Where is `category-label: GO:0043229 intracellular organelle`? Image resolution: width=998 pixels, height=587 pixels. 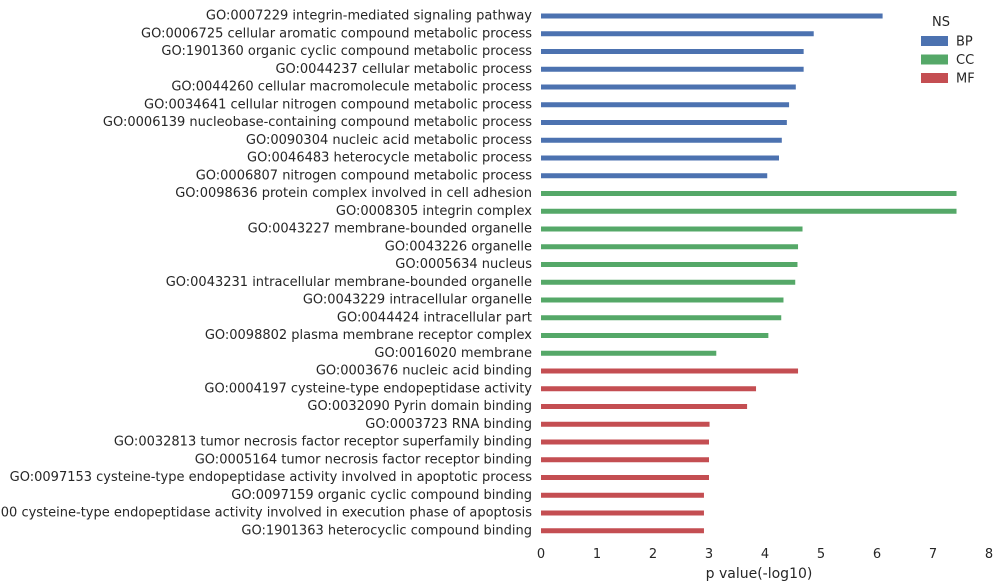 category-label: GO:0043229 intracellular organelle is located at coordinates (417, 300).